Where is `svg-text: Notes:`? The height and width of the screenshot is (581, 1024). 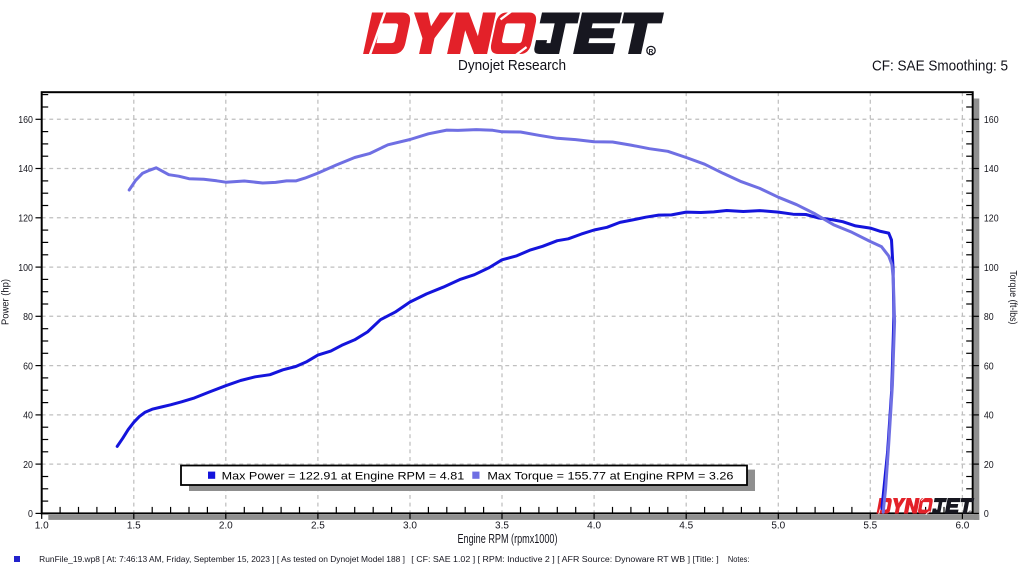
svg-text: Notes: is located at coordinates (739, 559).